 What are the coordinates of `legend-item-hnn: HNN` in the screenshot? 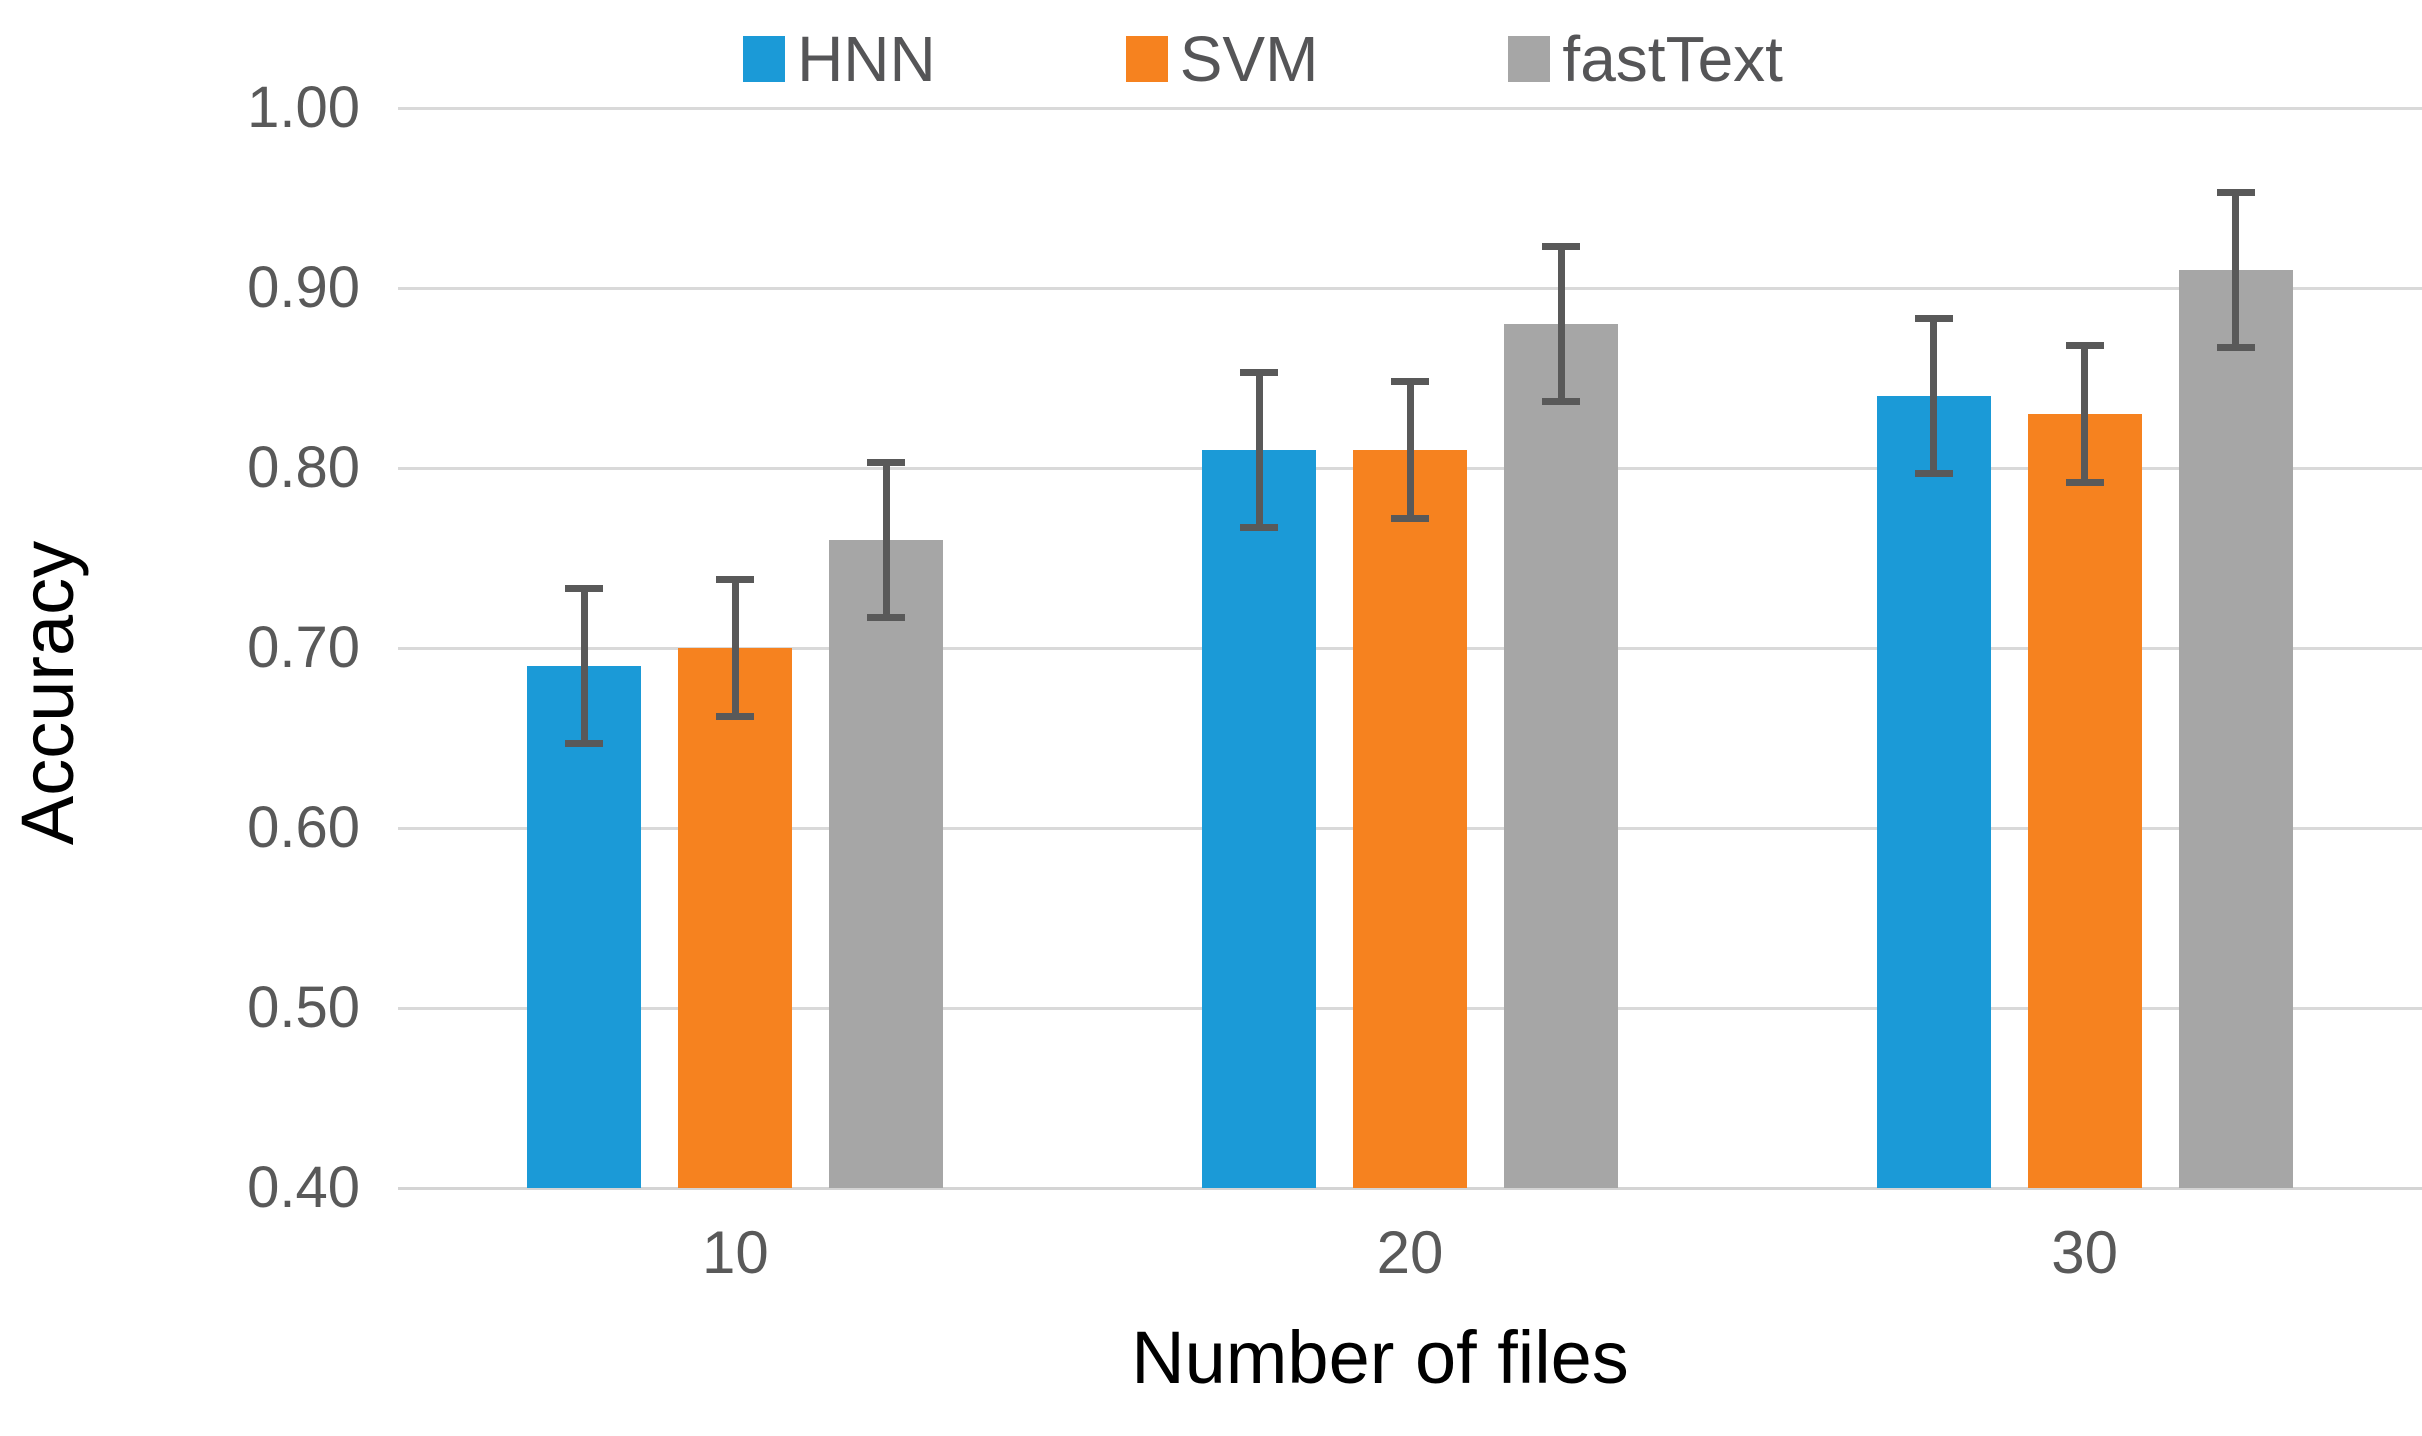 It's located at (839, 59).